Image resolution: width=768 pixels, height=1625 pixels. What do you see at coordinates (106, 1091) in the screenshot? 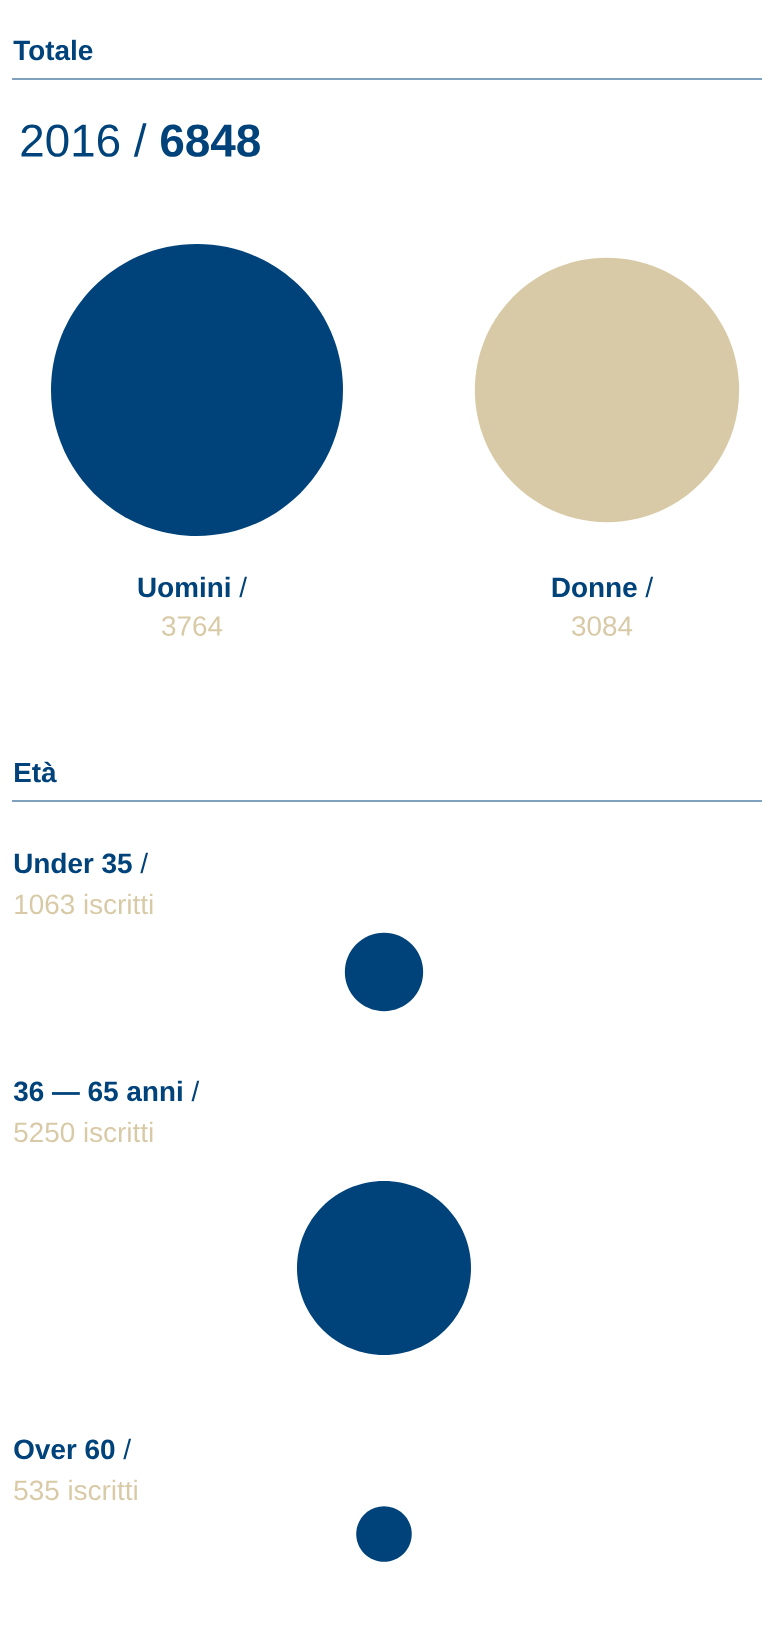
I see `category-label: 36 — 65 anni /` at bounding box center [106, 1091].